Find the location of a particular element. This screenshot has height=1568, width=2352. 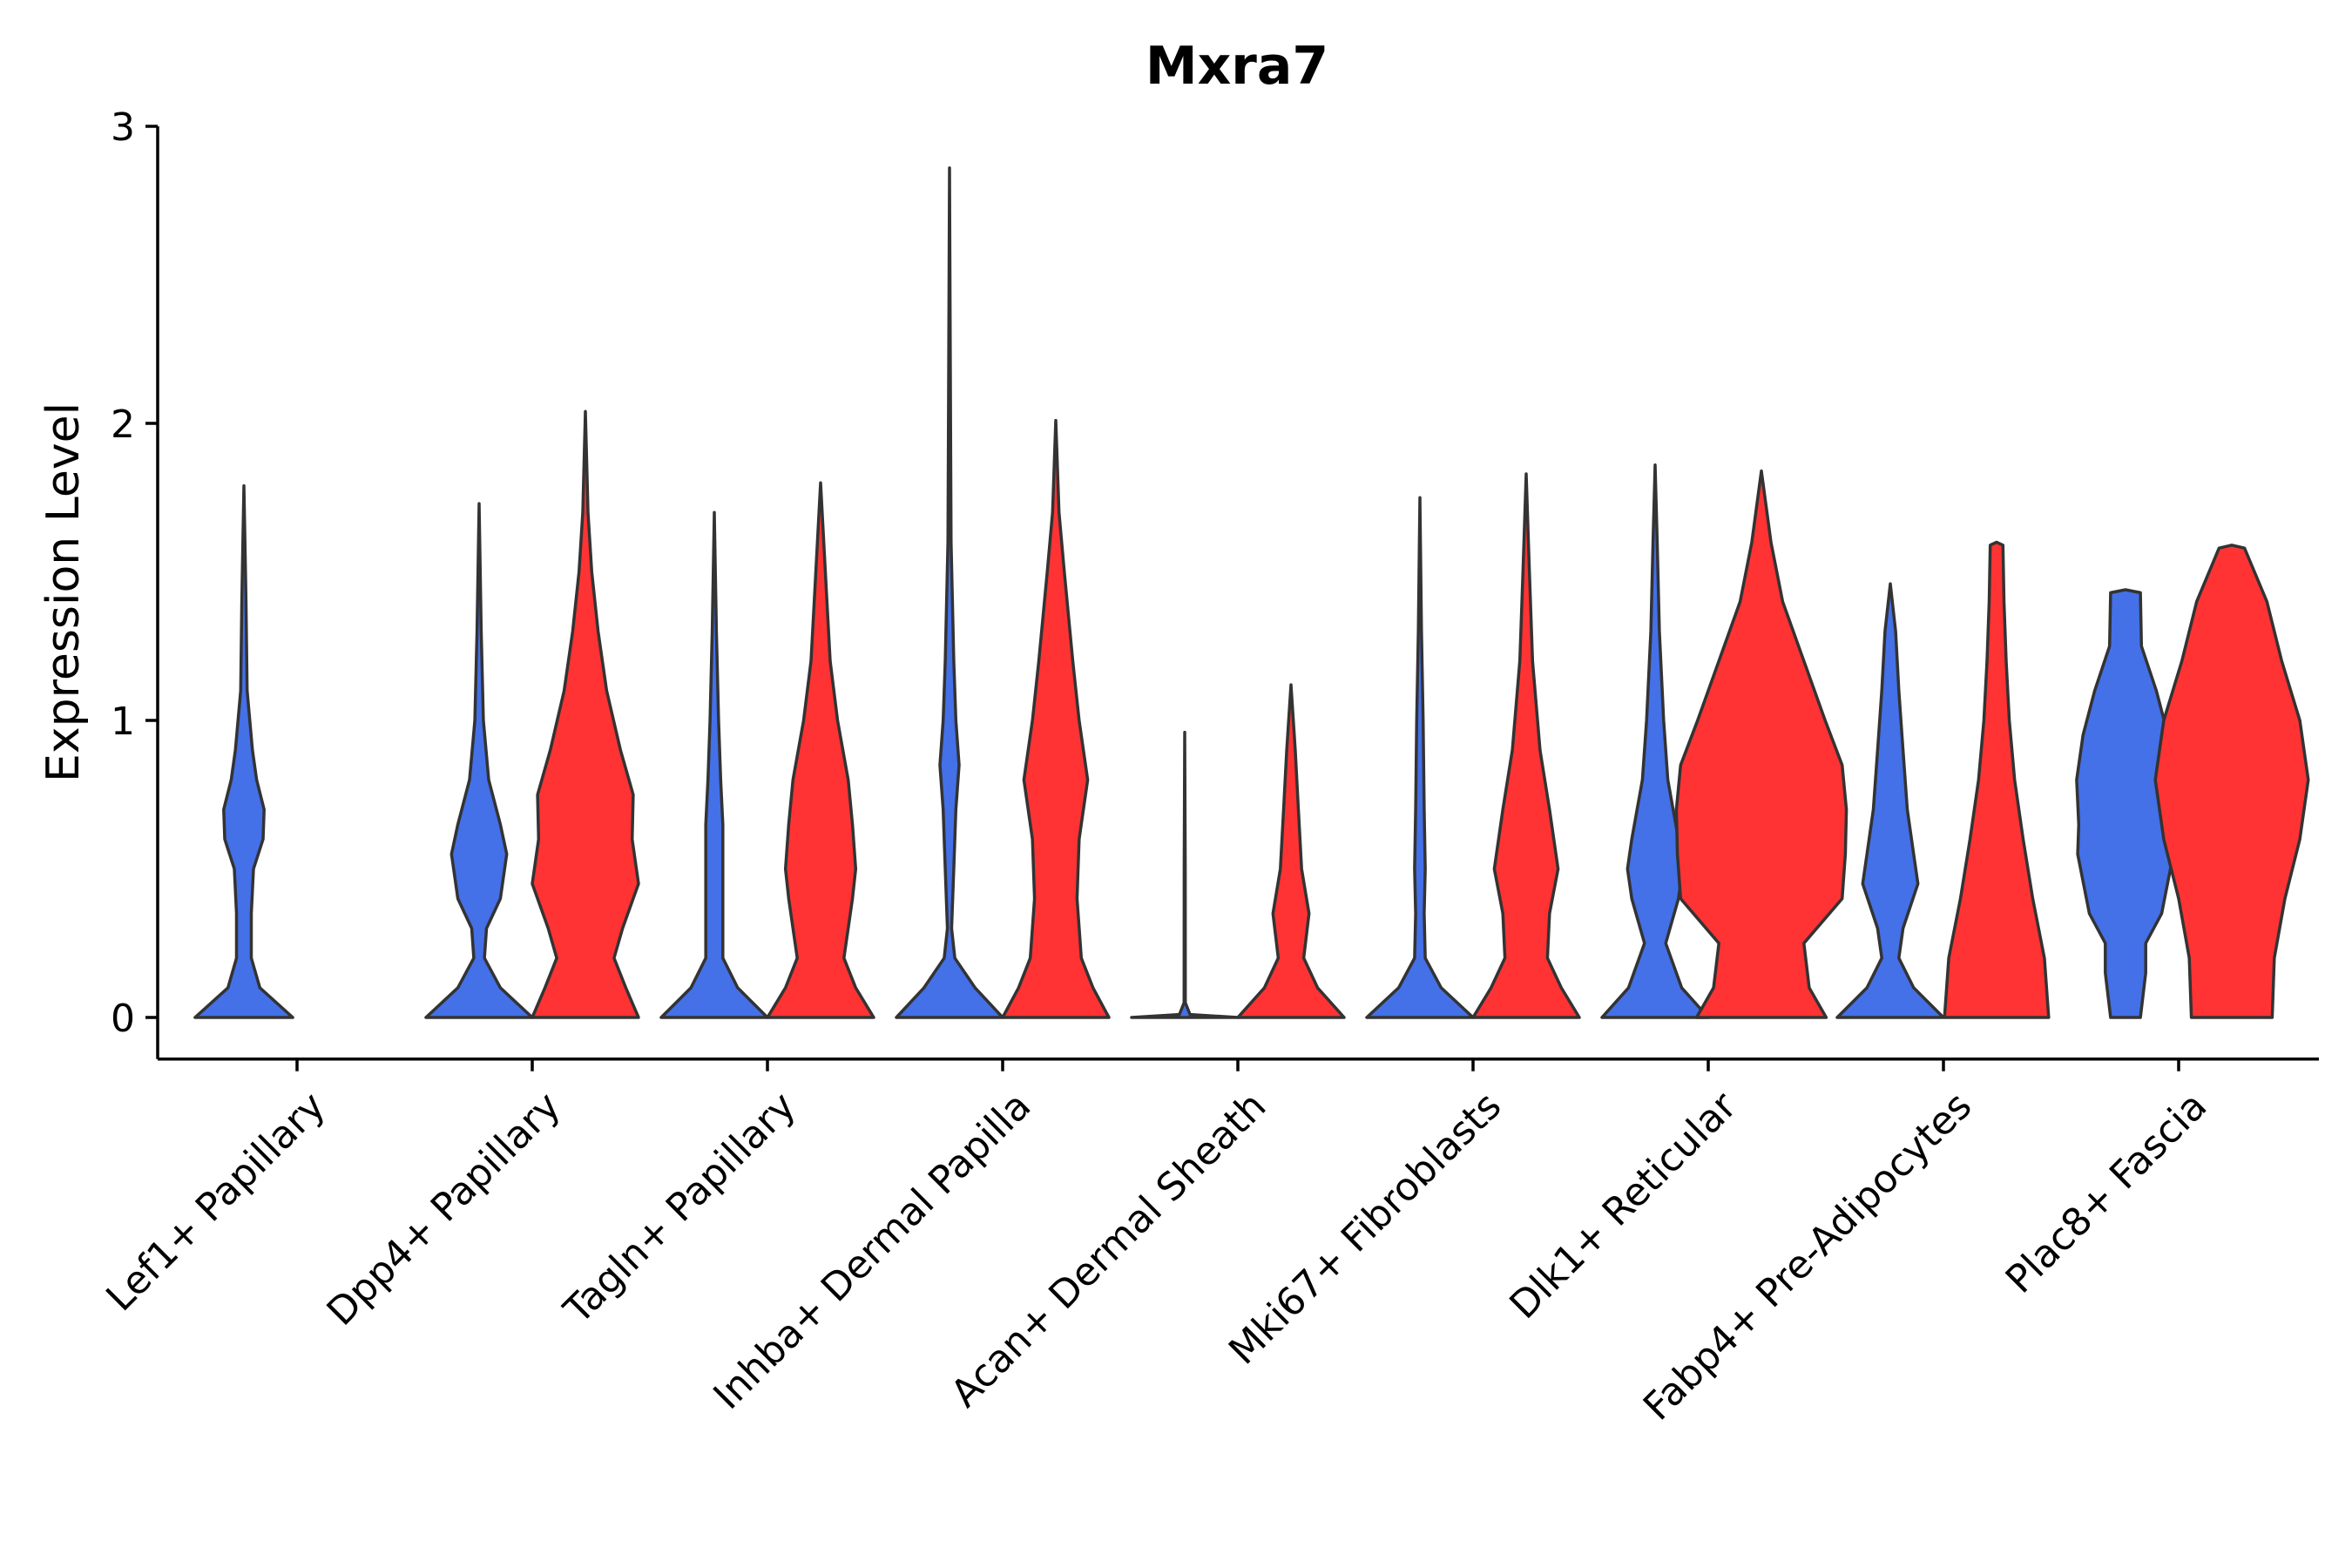

y-tick-label: 0 is located at coordinates (123, 1019).